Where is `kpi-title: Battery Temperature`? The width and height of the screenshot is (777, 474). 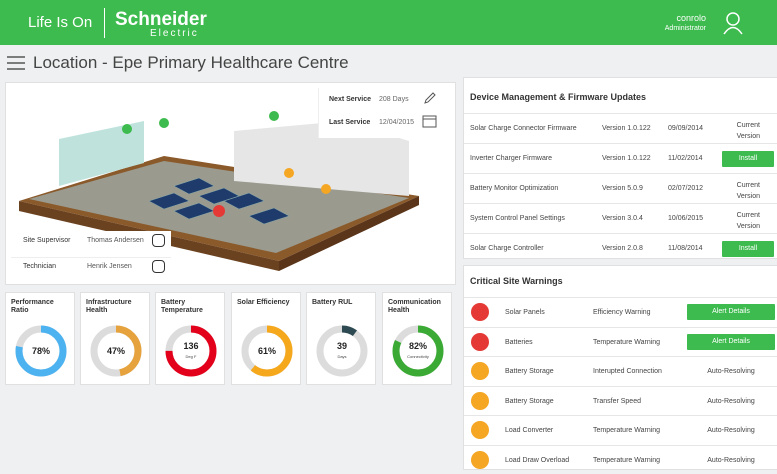 kpi-title: Battery Temperature is located at coordinates (192, 307).